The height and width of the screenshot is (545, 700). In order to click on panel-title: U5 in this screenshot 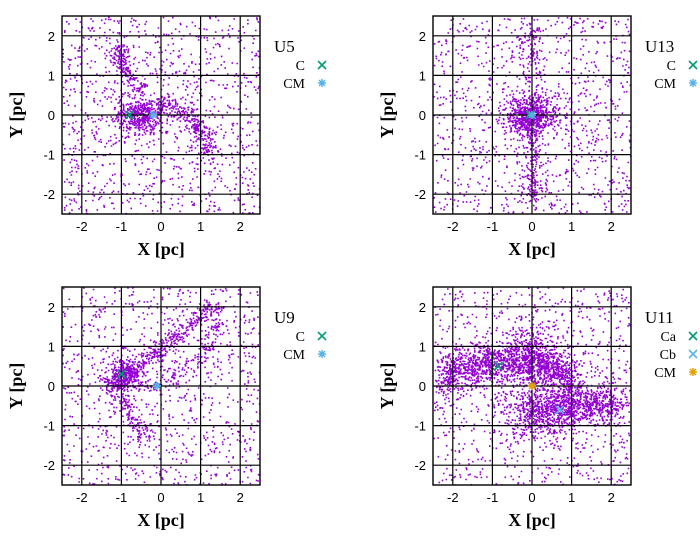, I will do `click(284, 46)`.